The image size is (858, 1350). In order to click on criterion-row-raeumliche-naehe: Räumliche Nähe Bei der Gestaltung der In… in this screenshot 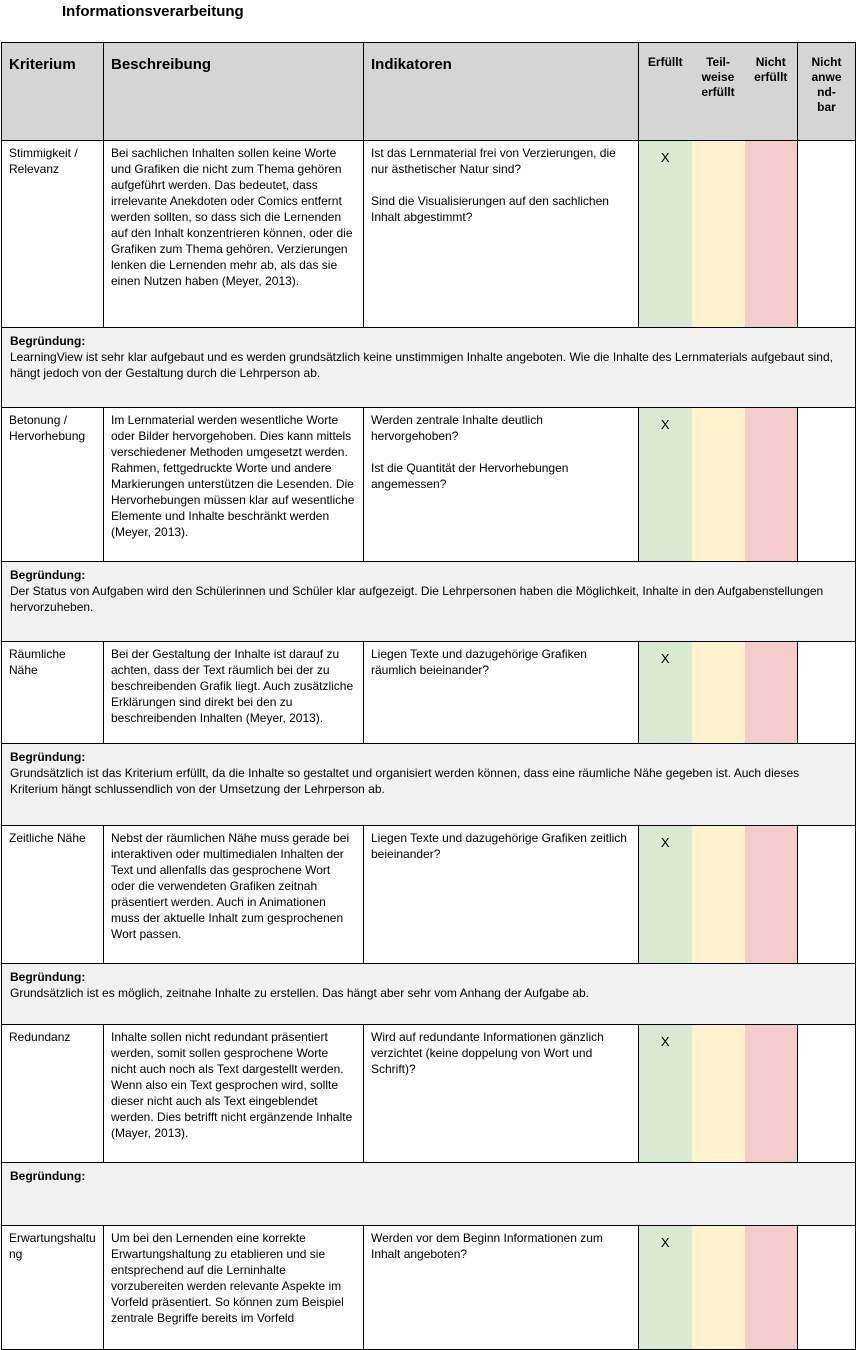, I will do `click(428, 692)`.